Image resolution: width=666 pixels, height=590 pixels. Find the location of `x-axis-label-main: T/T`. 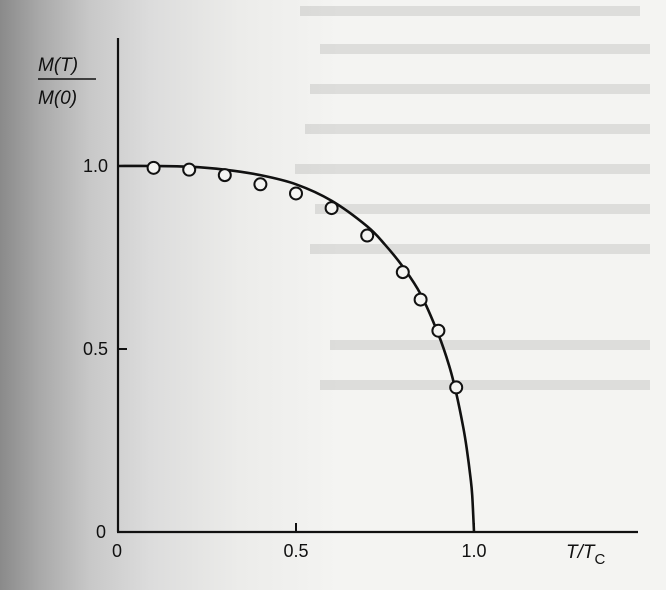

x-axis-label-main: T/T is located at coordinates (581, 552).